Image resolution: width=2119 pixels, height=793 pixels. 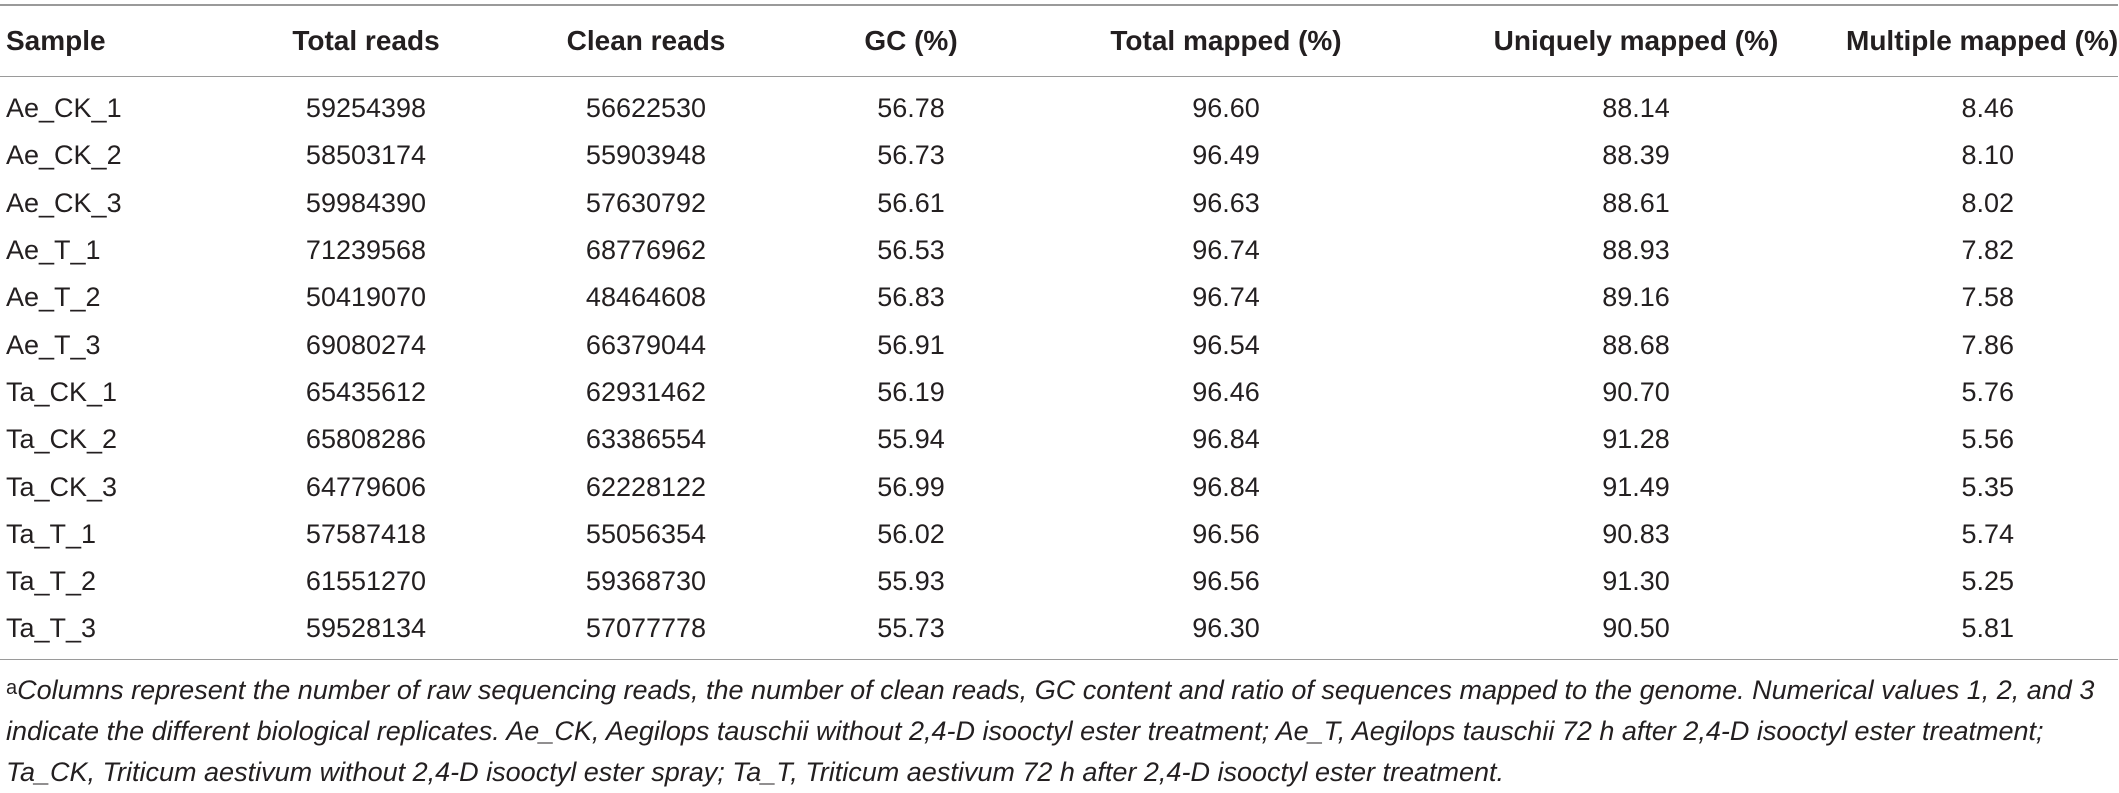 I want to click on cell-gc: 56.61, so click(x=911, y=202).